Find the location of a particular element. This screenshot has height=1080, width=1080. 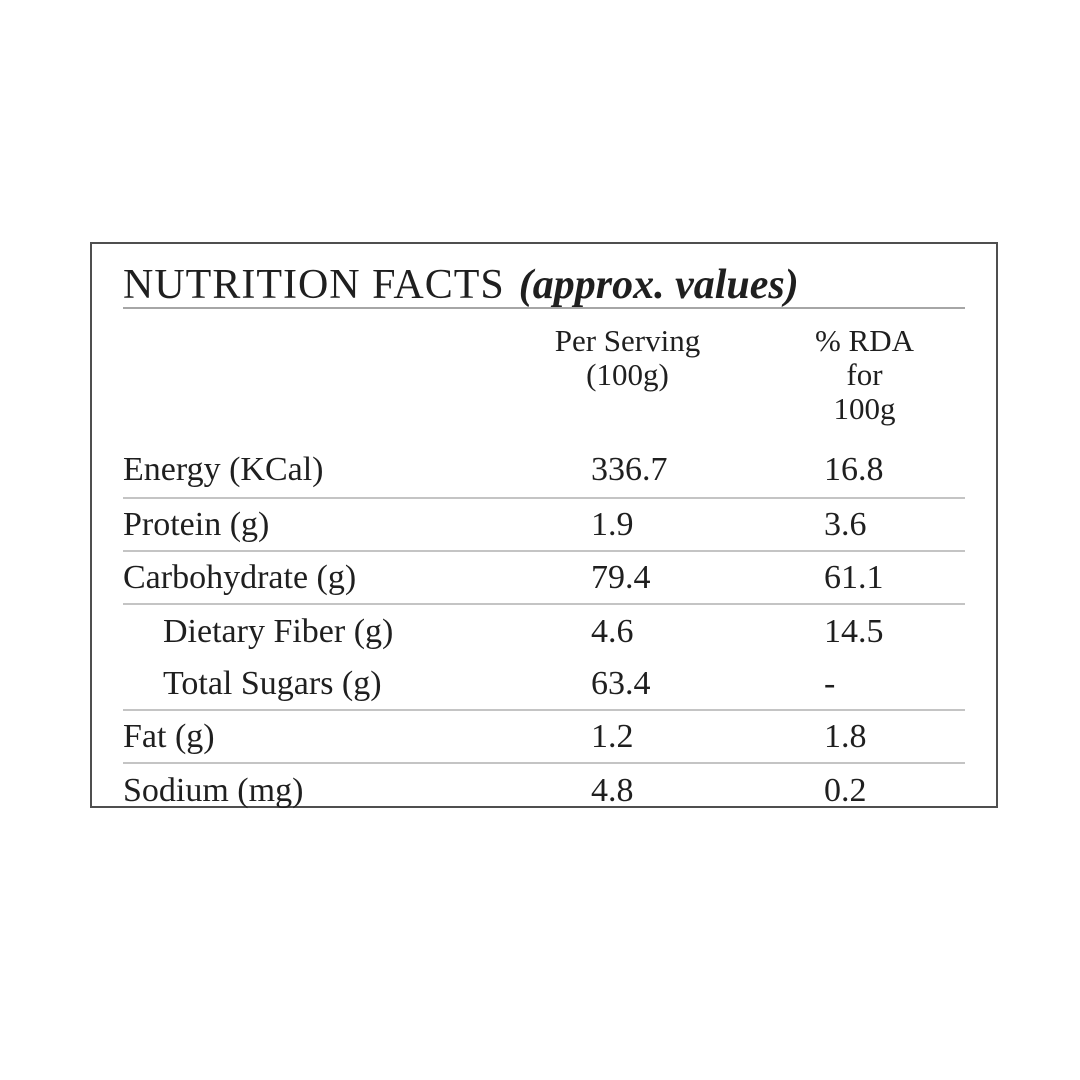

column-header-row: Per Serving (100g) % RDA for 100g is located at coordinates (544, 375).